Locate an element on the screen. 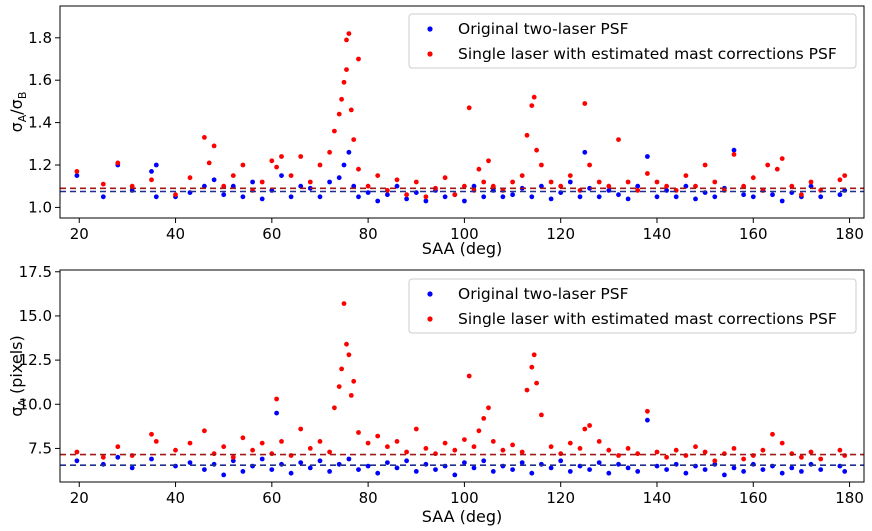 This screenshot has height=531, width=872. x-tick-label: 120 is located at coordinates (560, 234).